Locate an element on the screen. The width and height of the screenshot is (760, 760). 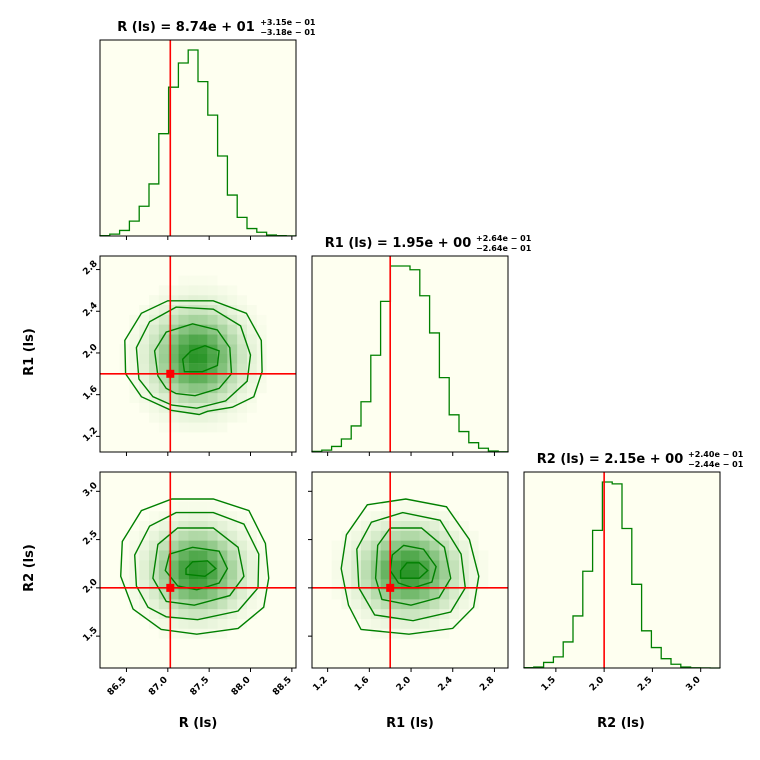
x-tick-label: 87.0 is located at coordinates (158, 686).